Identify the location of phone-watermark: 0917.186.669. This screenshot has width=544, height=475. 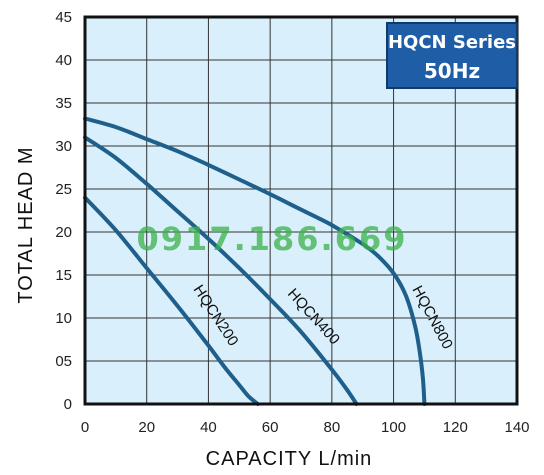
(272, 239).